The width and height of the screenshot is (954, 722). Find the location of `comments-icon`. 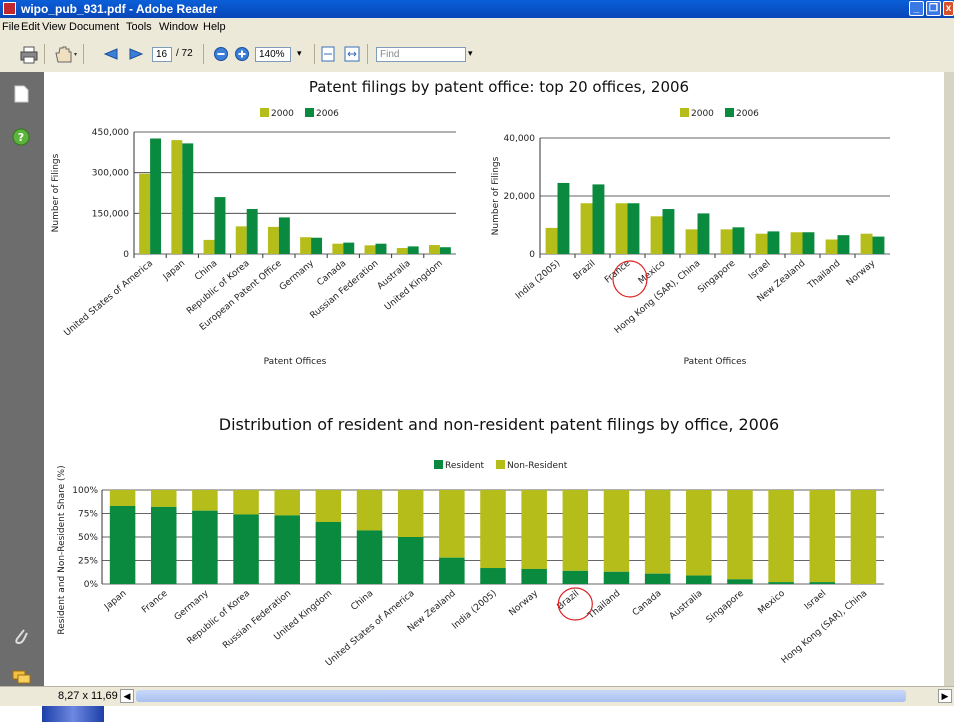

comments-icon is located at coordinates (22, 677).